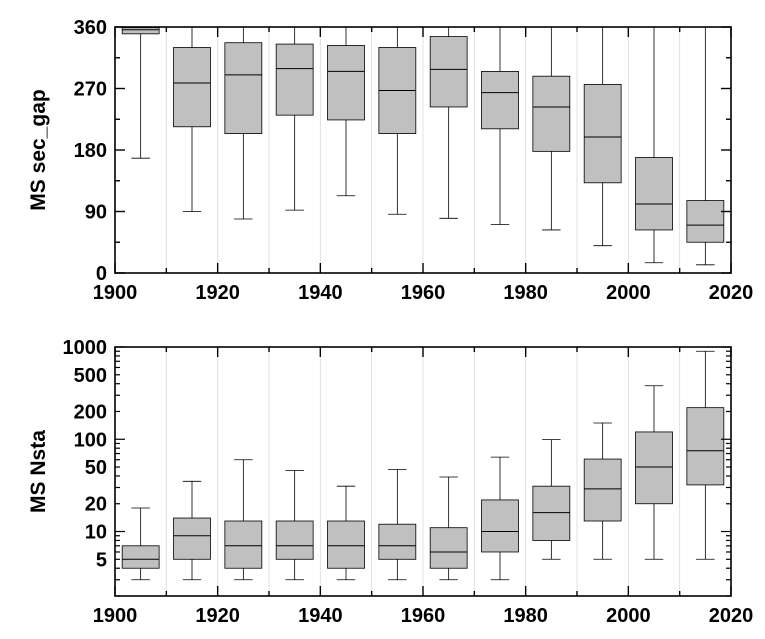 Image resolution: width=765 pixels, height=639 pixels. Describe the element at coordinates (90, 28) in the screenshot. I see `y-tick-label: 360` at that location.